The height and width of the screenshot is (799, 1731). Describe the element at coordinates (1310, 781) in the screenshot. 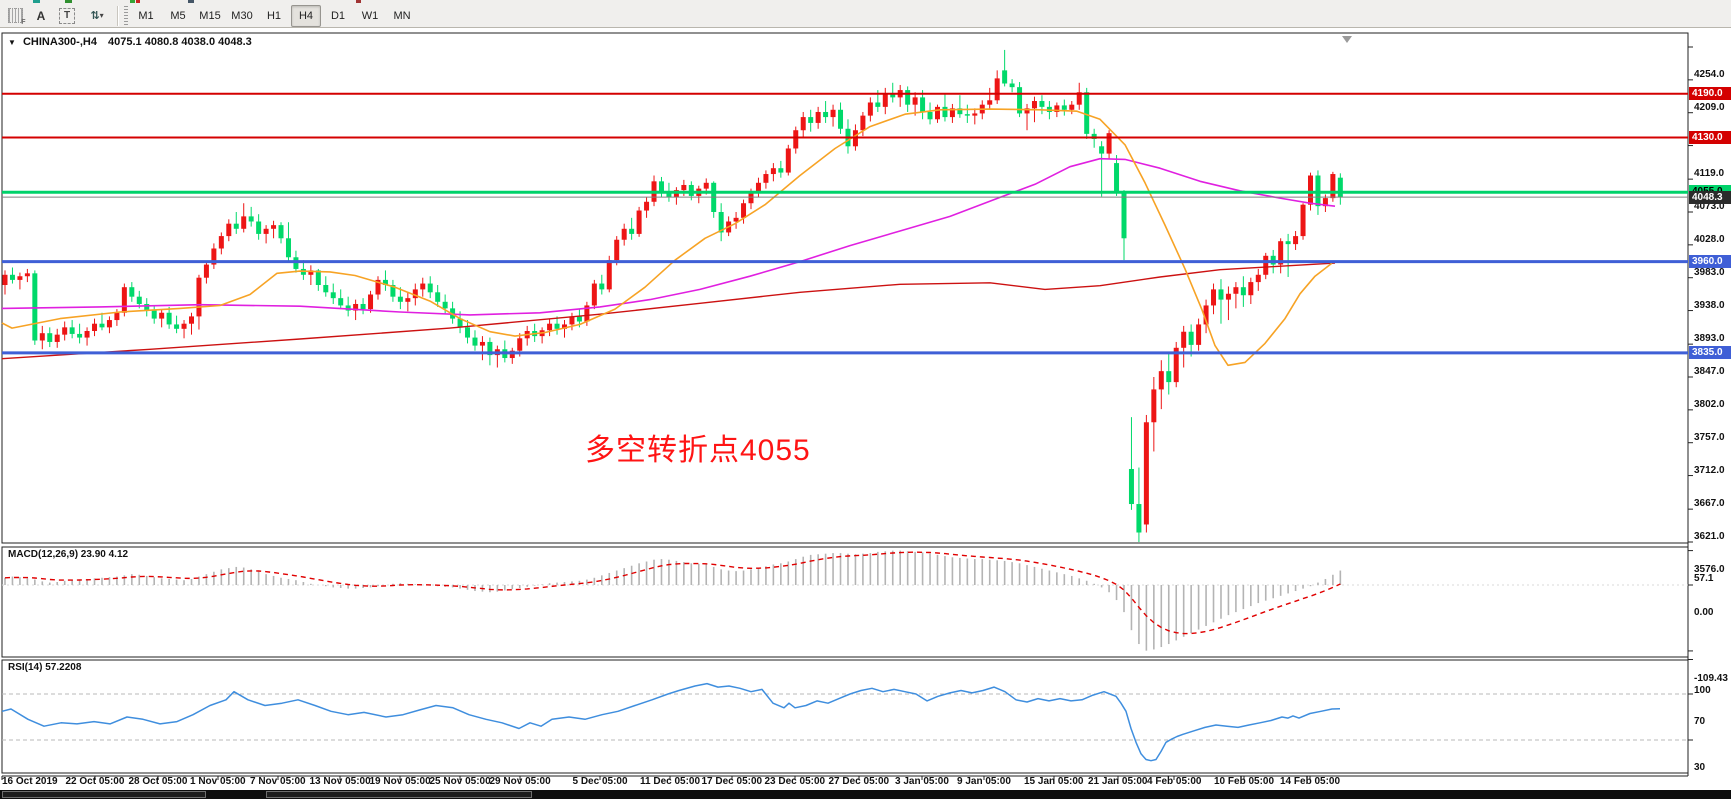

I see `date-label: 14 Feb 05:00` at that location.